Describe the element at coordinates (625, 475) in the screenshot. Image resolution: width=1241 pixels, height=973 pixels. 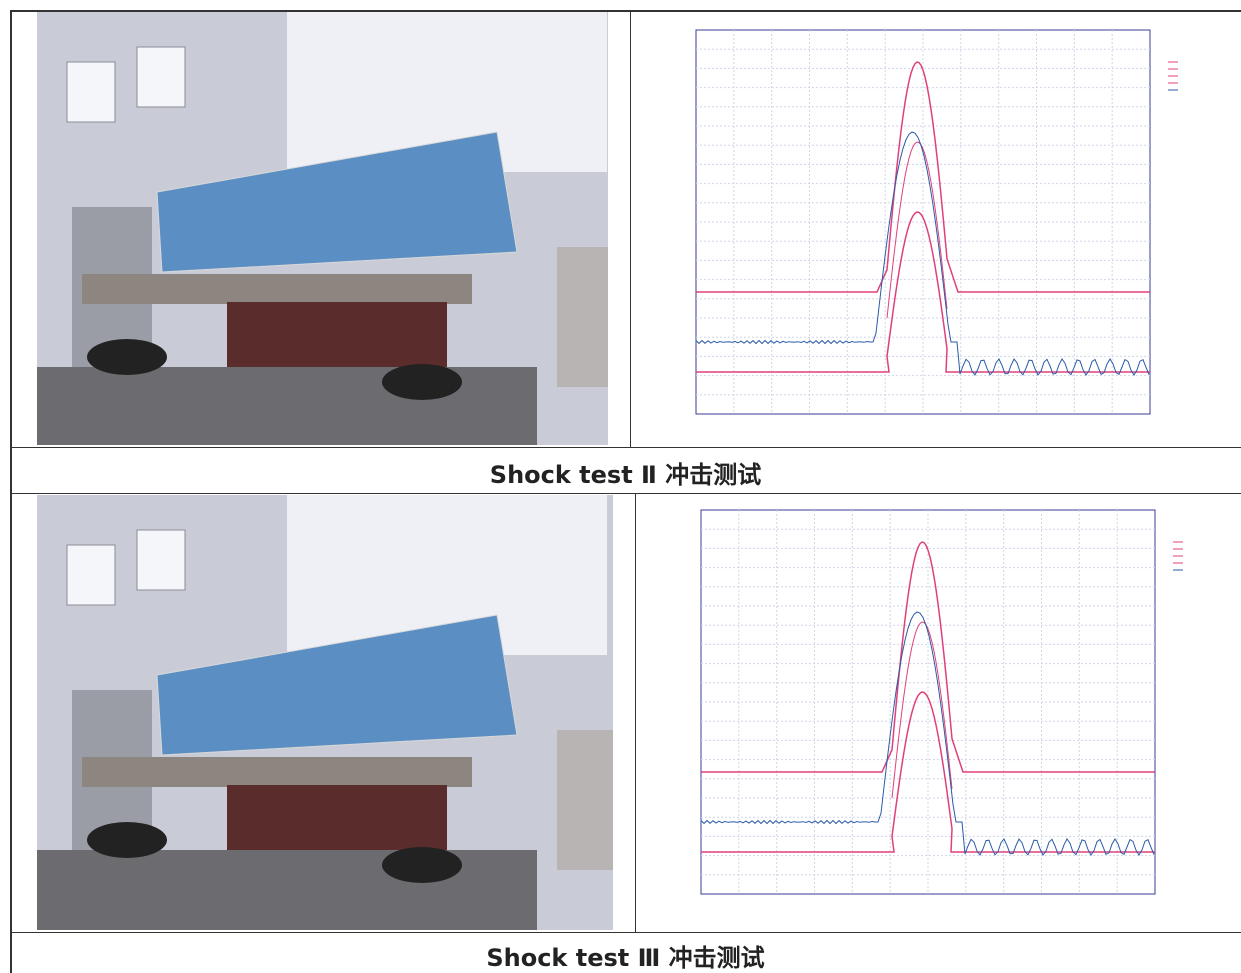
I see `caption: Shock test Ⅱ 冲击测试` at that location.